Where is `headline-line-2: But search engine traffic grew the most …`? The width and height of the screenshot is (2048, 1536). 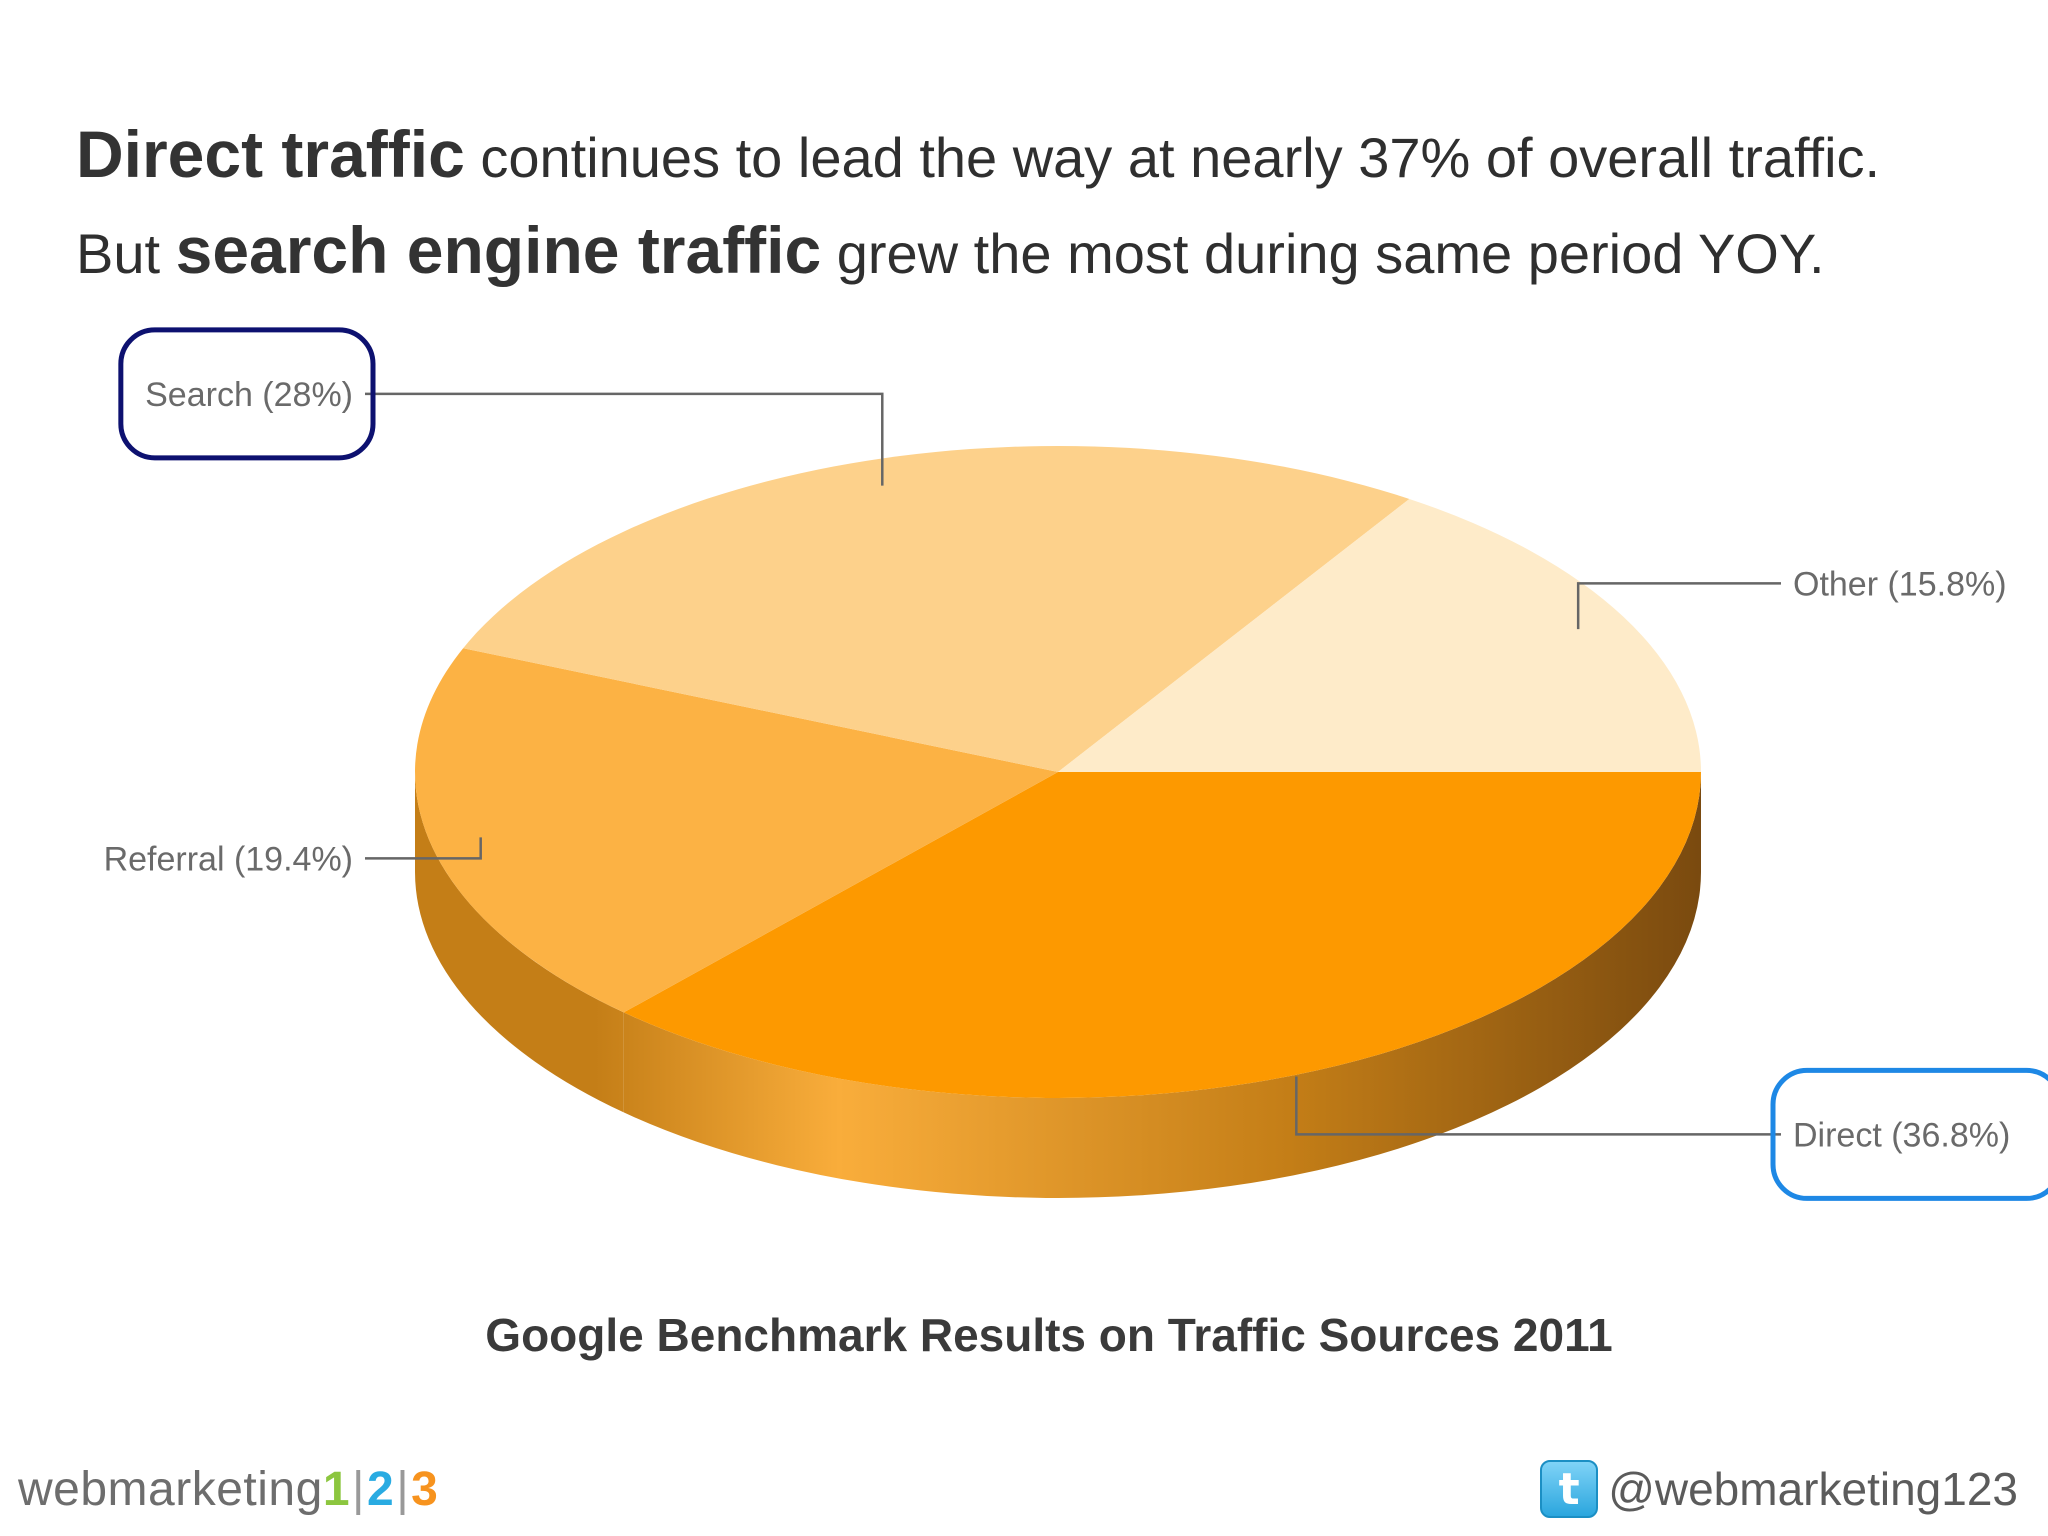
headline-line-2: But search engine traffic grew the most … is located at coordinates (1046, 252).